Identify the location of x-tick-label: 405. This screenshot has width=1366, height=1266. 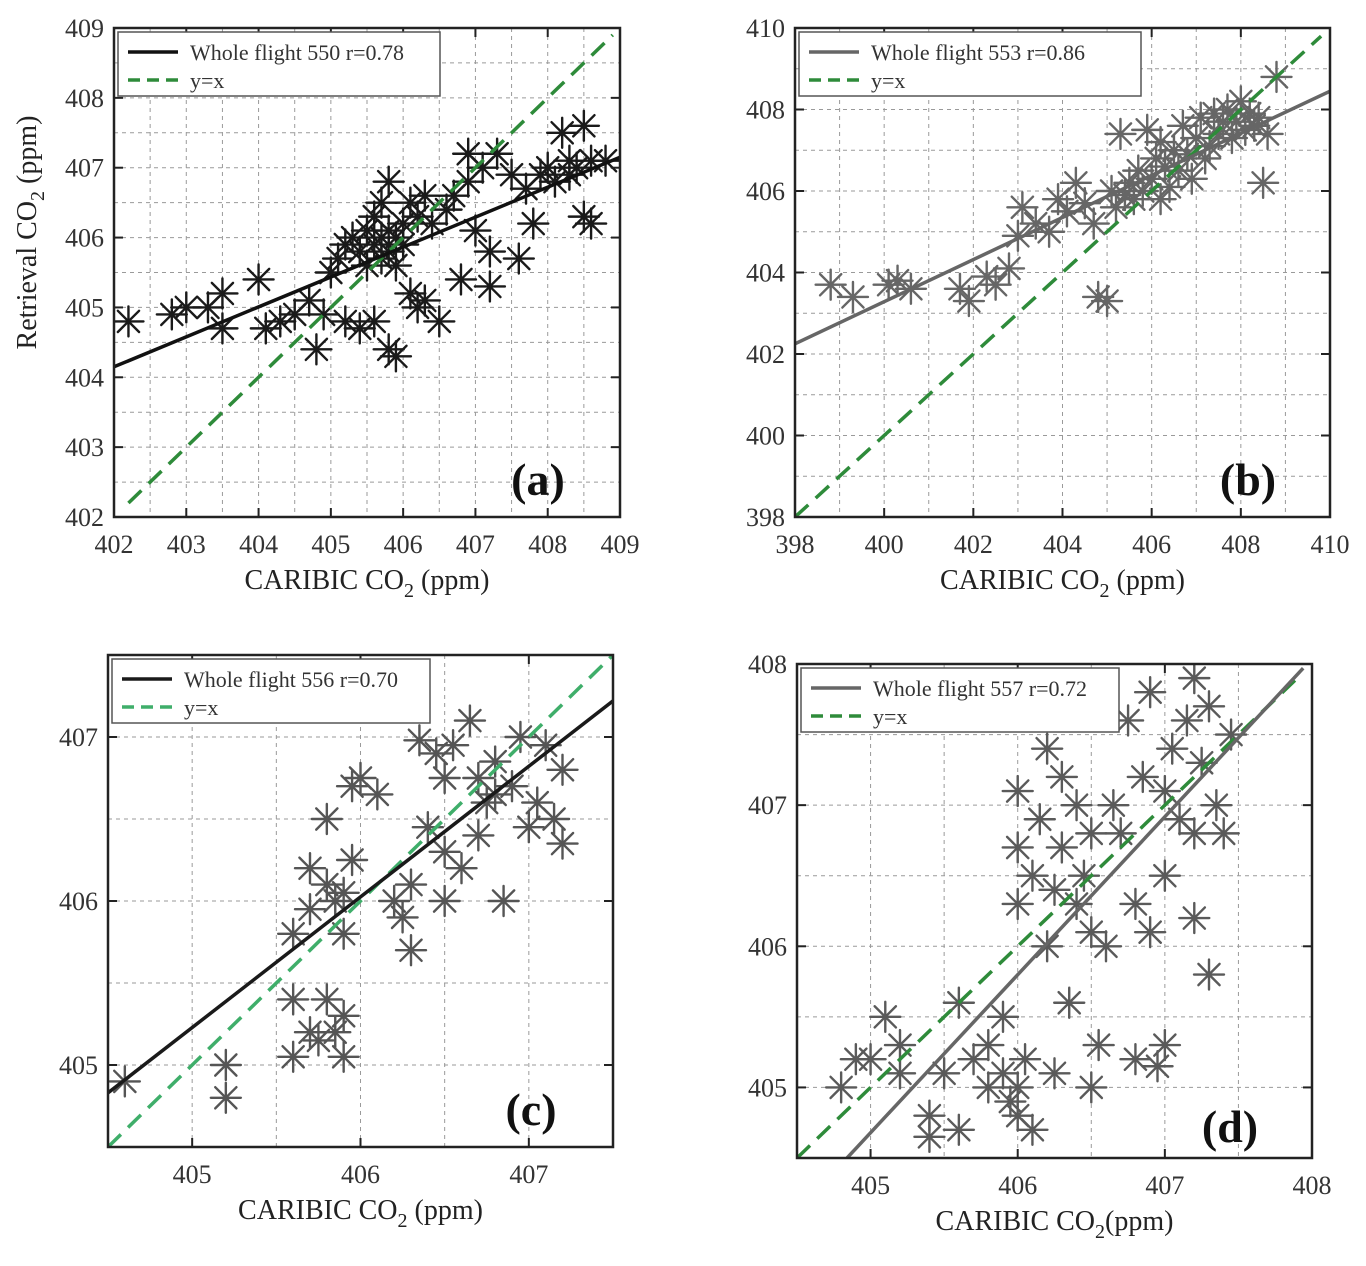
(192, 1174).